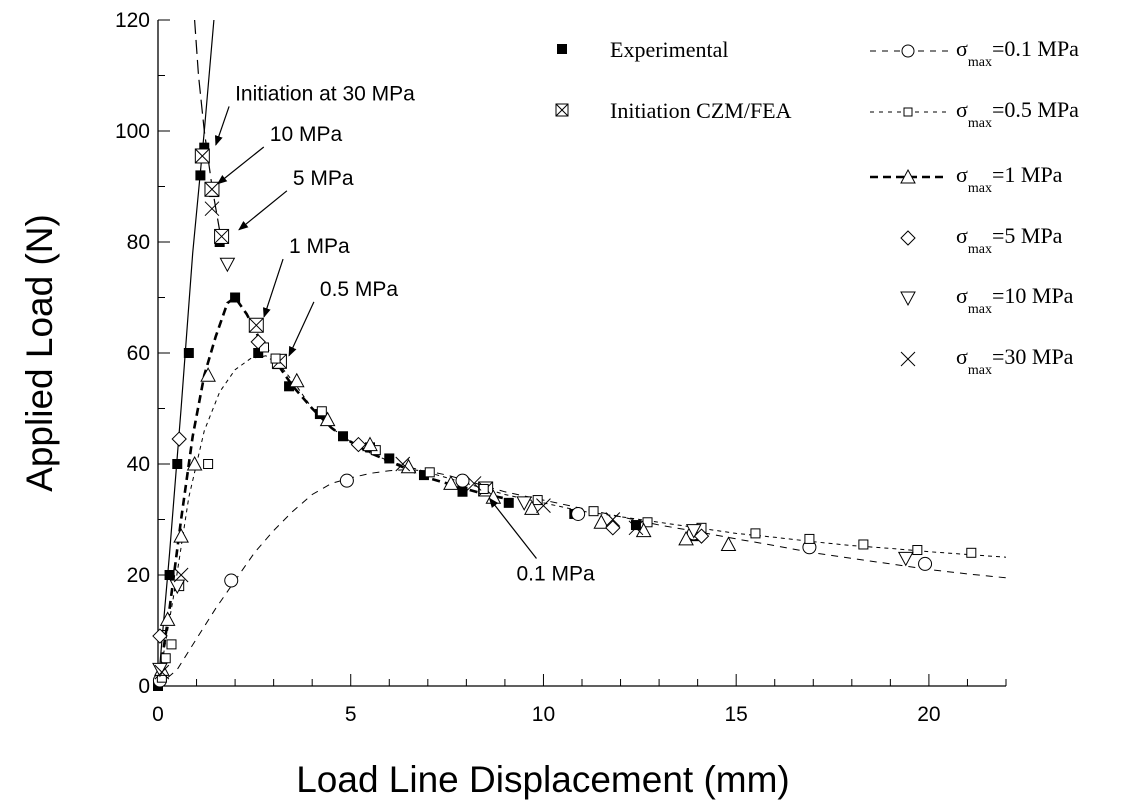 The height and width of the screenshot is (806, 1123). Describe the element at coordinates (306, 134) in the screenshot. I see `annotation-label: 10 MPa` at that location.